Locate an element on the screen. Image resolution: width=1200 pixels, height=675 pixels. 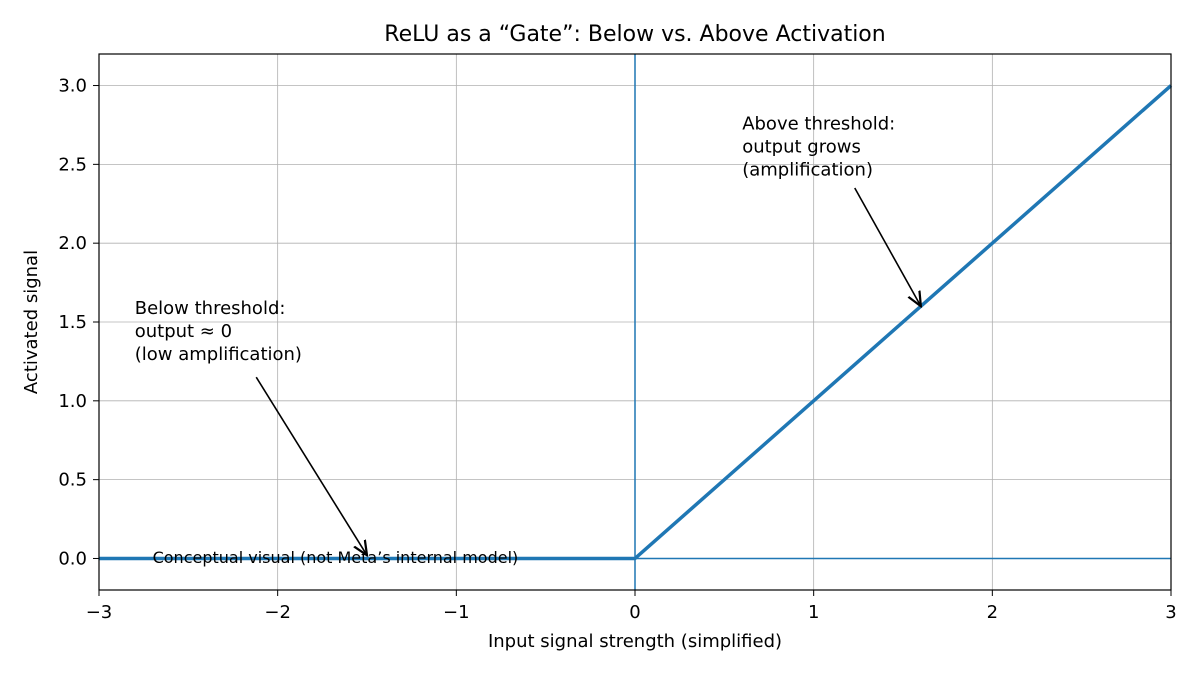
y-tick-label: 1.5 is located at coordinates (72, 322).